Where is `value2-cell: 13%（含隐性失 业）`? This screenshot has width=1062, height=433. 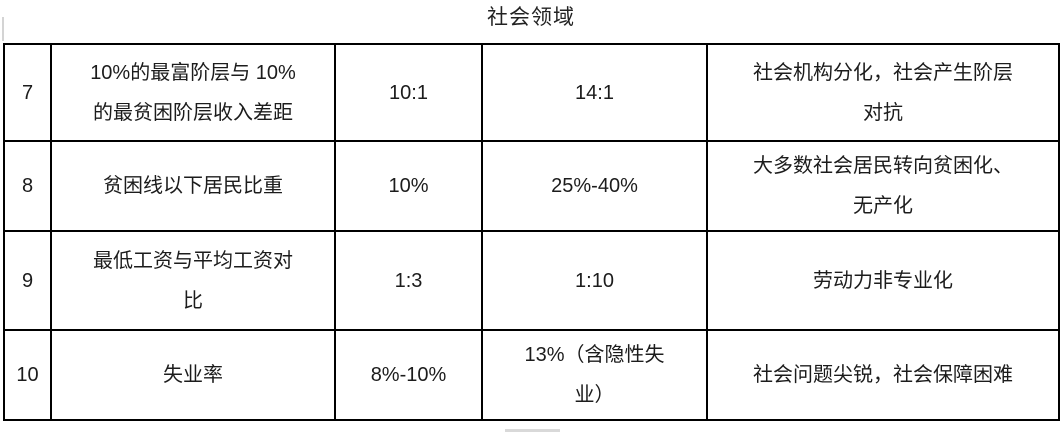 value2-cell: 13%（含隐性失 业） is located at coordinates (594, 375).